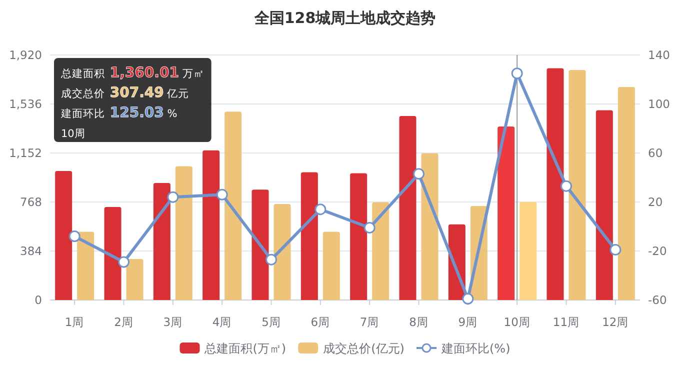 Image resolution: width=690 pixels, height=371 pixels. I want to click on y-tick-label: 1,920, so click(25, 55).